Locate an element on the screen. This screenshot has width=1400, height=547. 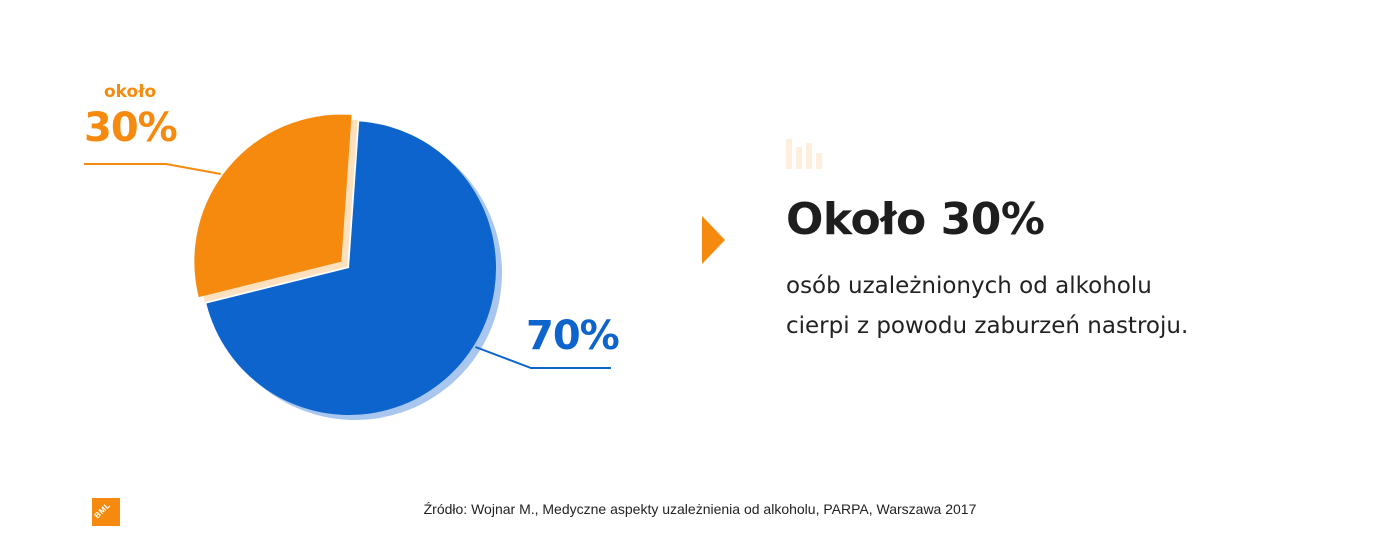
blue-slice-label: 70% is located at coordinates (573, 336).